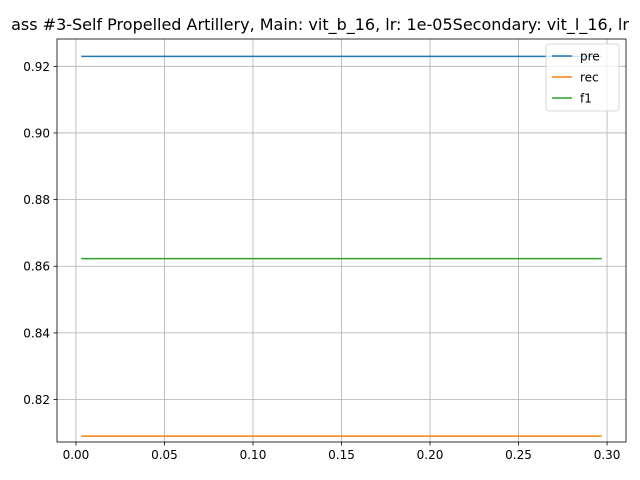  I want to click on legend-label-f1: f1, so click(586, 99).